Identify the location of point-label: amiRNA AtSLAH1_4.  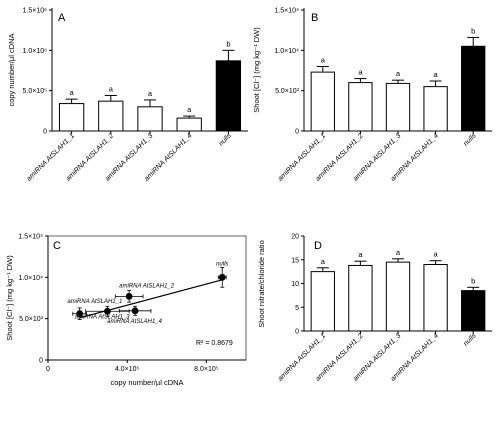
(135, 322).